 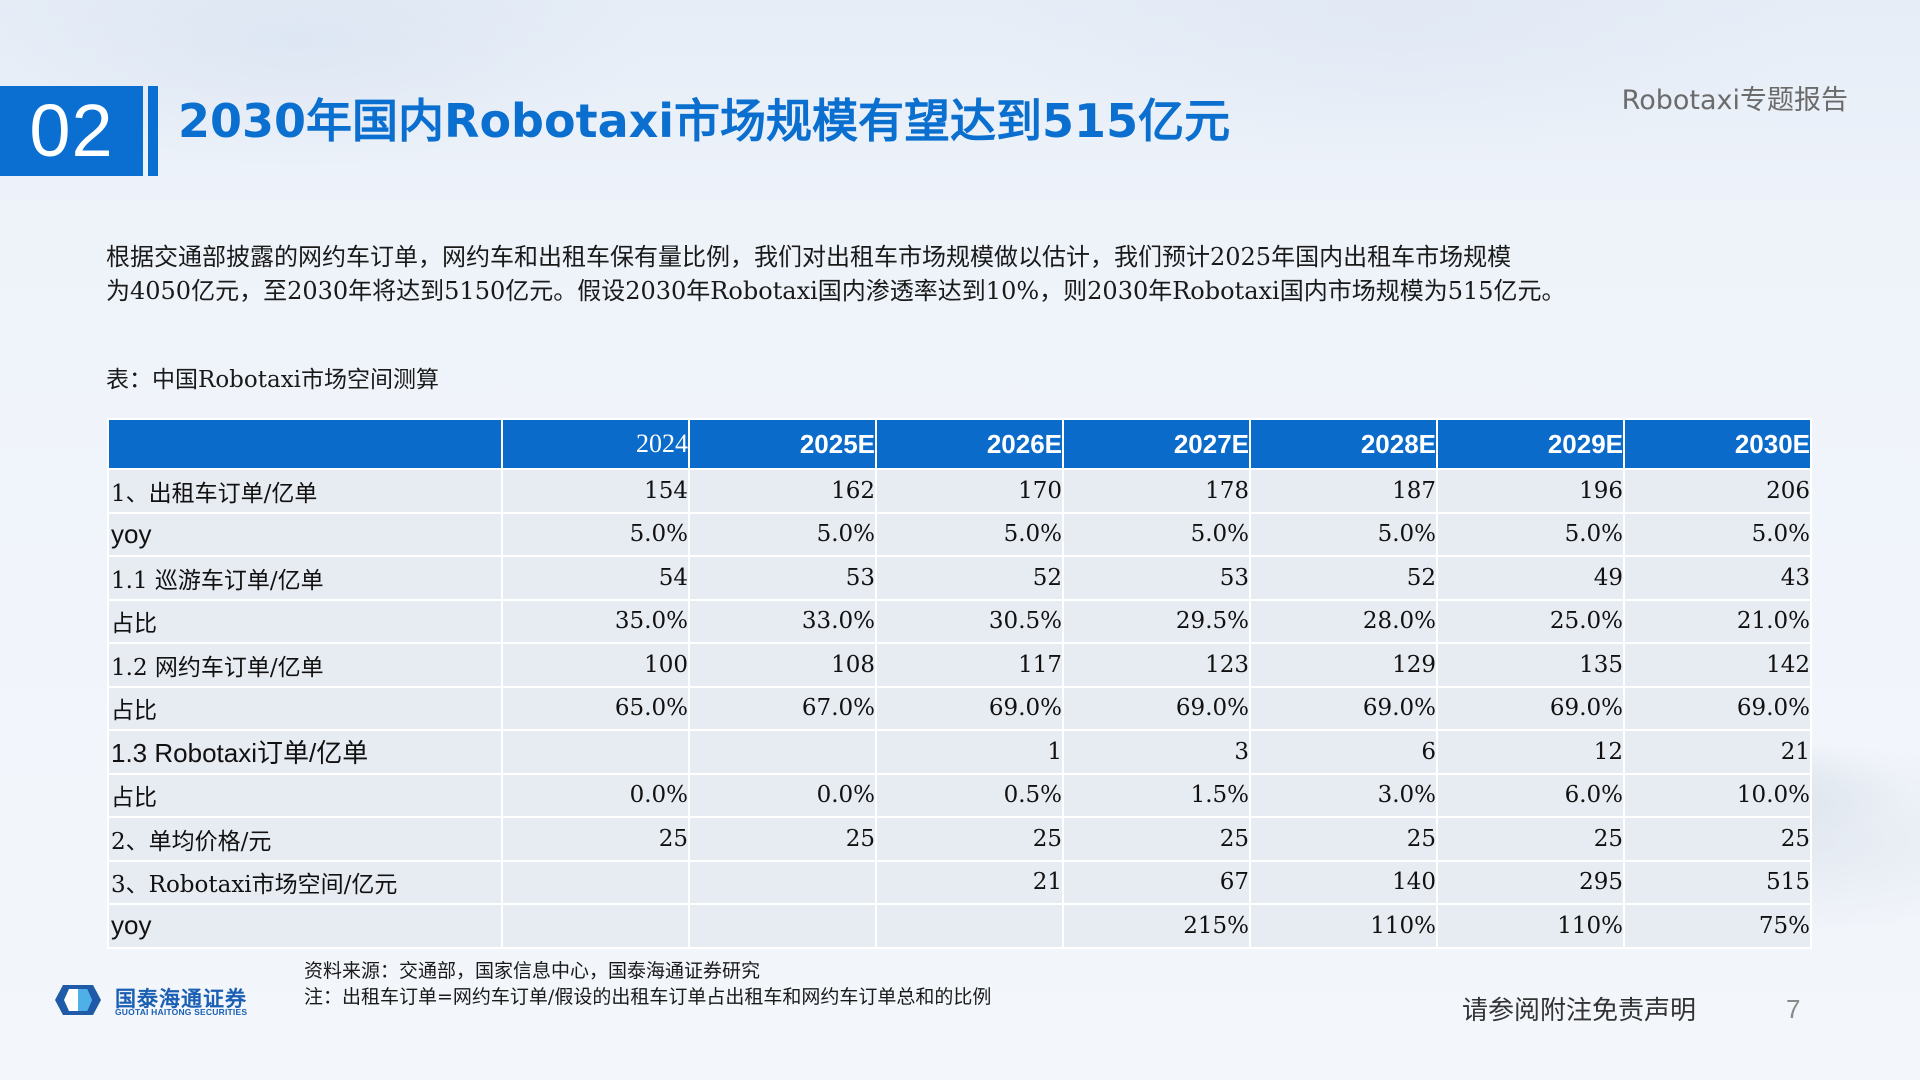 What do you see at coordinates (595, 795) in the screenshot?
I see `table-cell: 0.0%` at bounding box center [595, 795].